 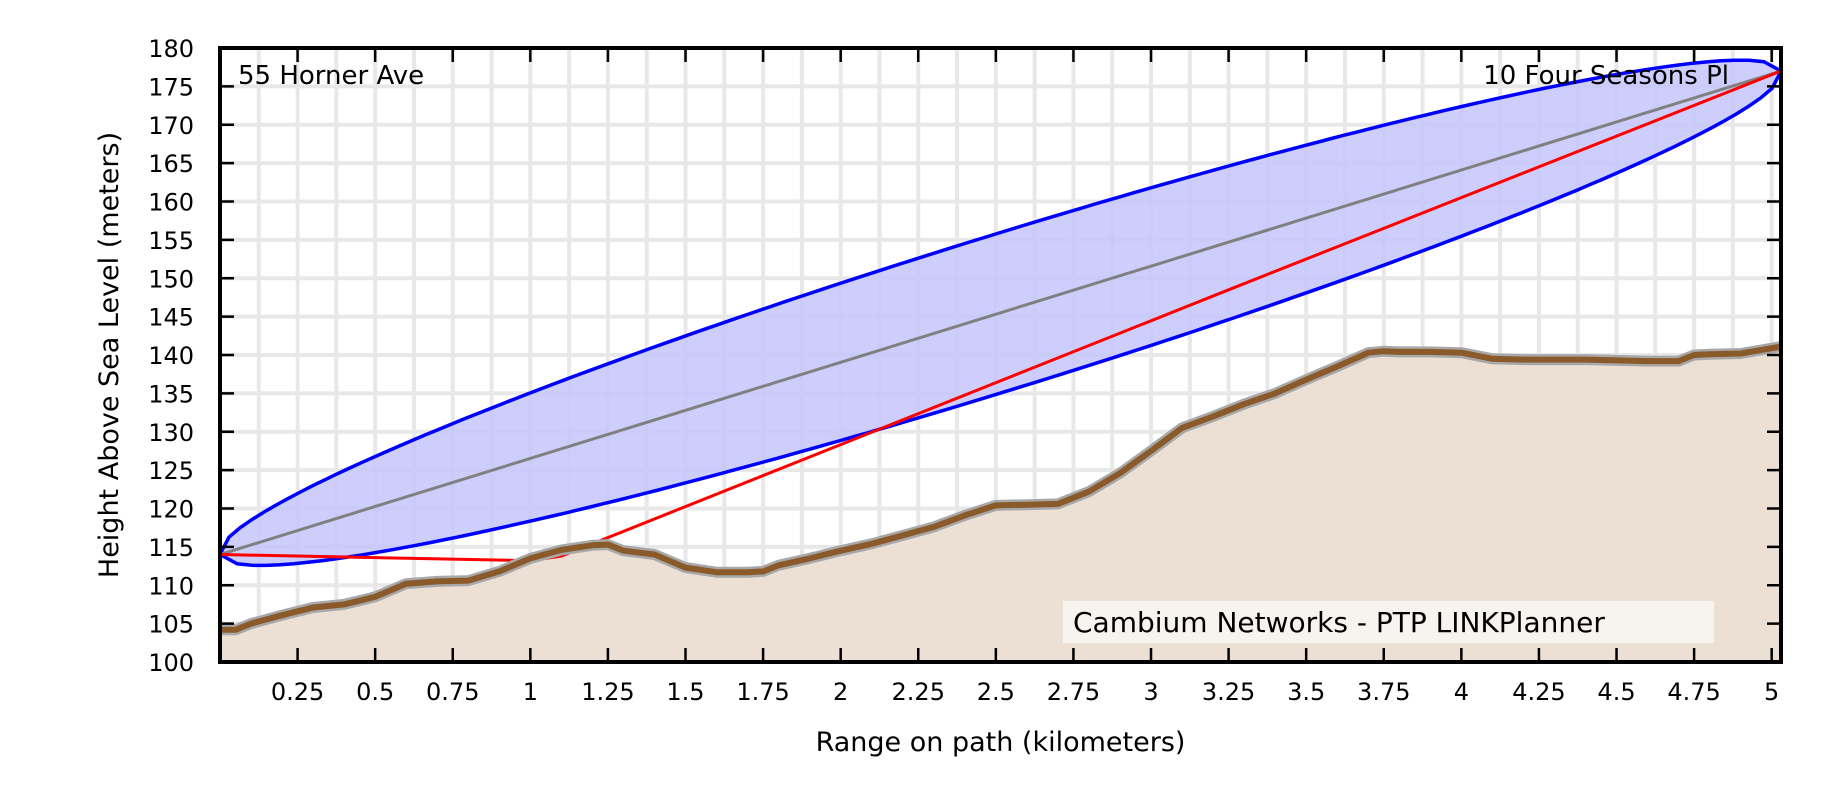 I want to click on credit-background, so click(x=1388, y=622).